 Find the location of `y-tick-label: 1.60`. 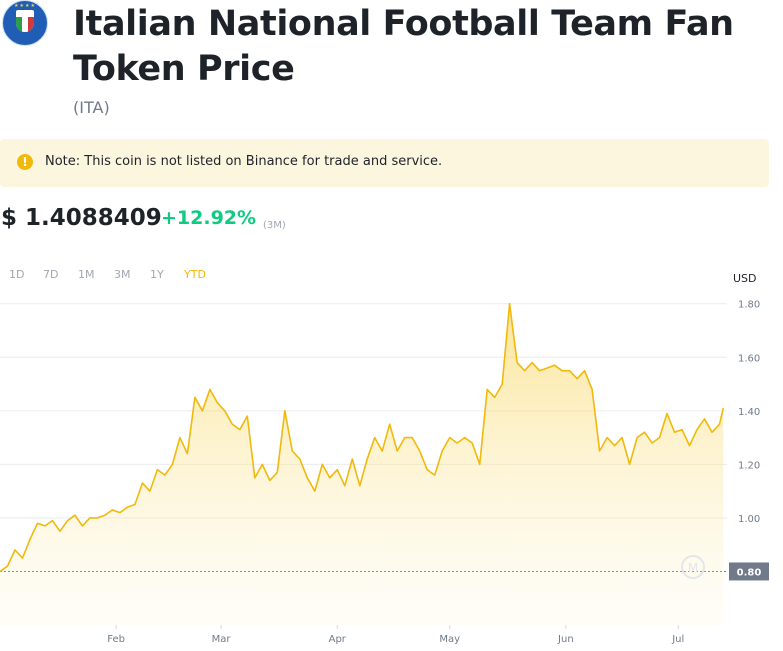

y-tick-label: 1.60 is located at coordinates (749, 358).